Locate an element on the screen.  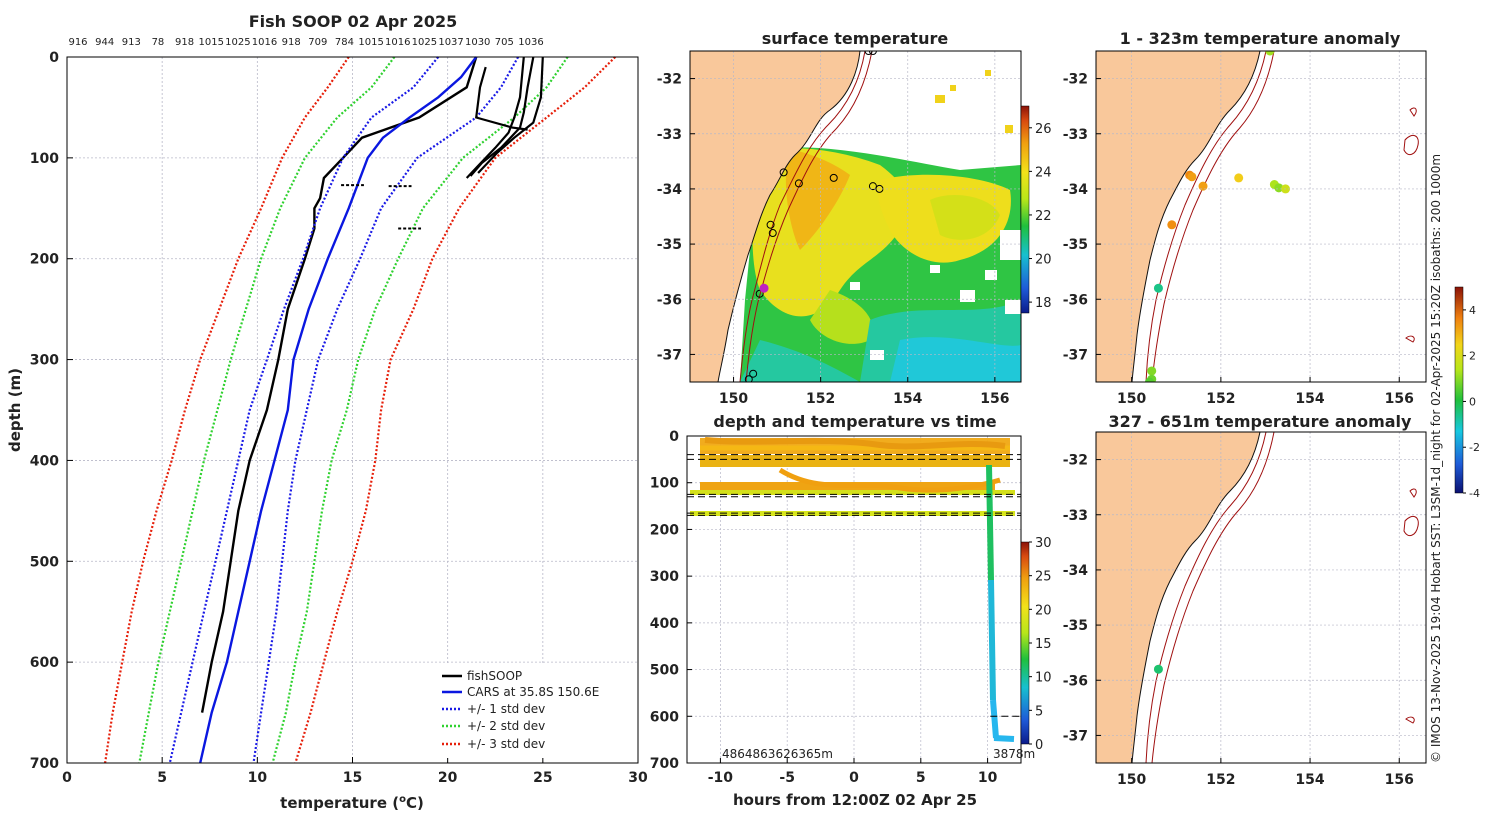
sst-colorbar-tick-label: 24 is located at coordinates (1043, 172).